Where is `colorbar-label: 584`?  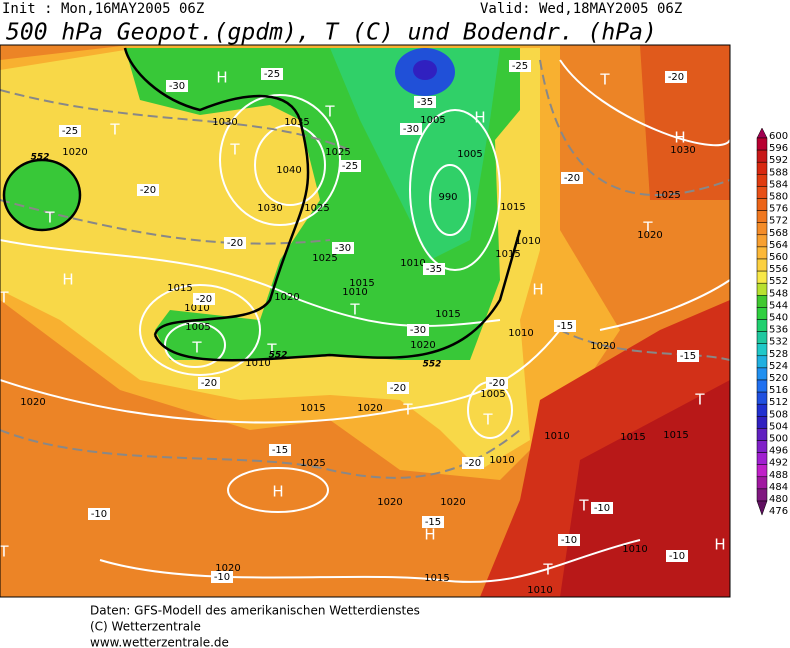
colorbar-label: 584 is located at coordinates (778, 184).